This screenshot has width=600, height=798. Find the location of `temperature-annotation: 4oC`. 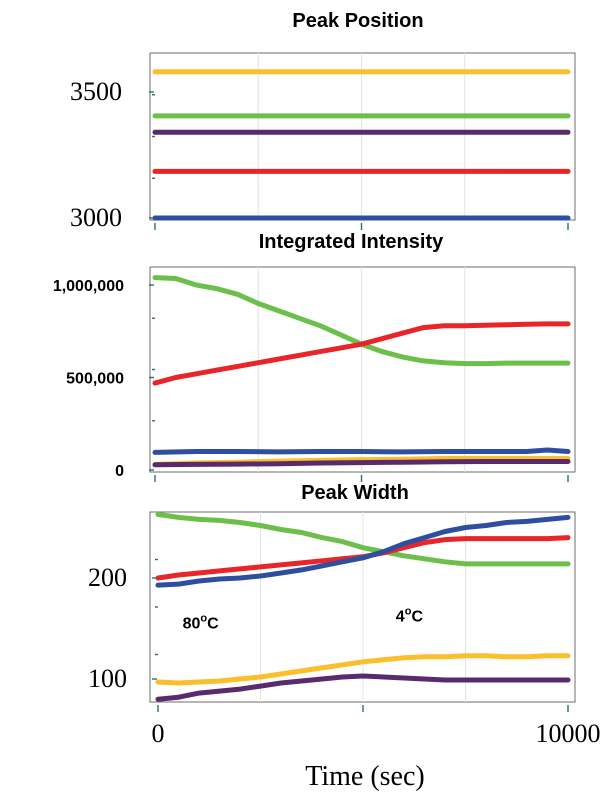

temperature-annotation: 4oC is located at coordinates (410, 615).